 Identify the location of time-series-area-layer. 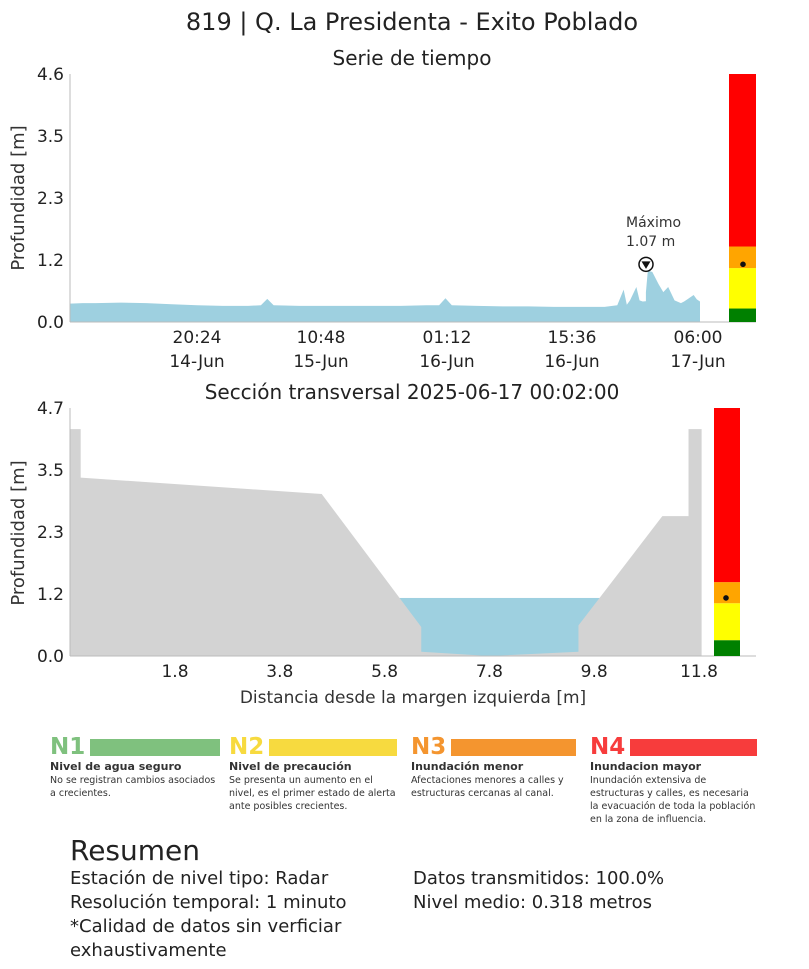
(385, 296).